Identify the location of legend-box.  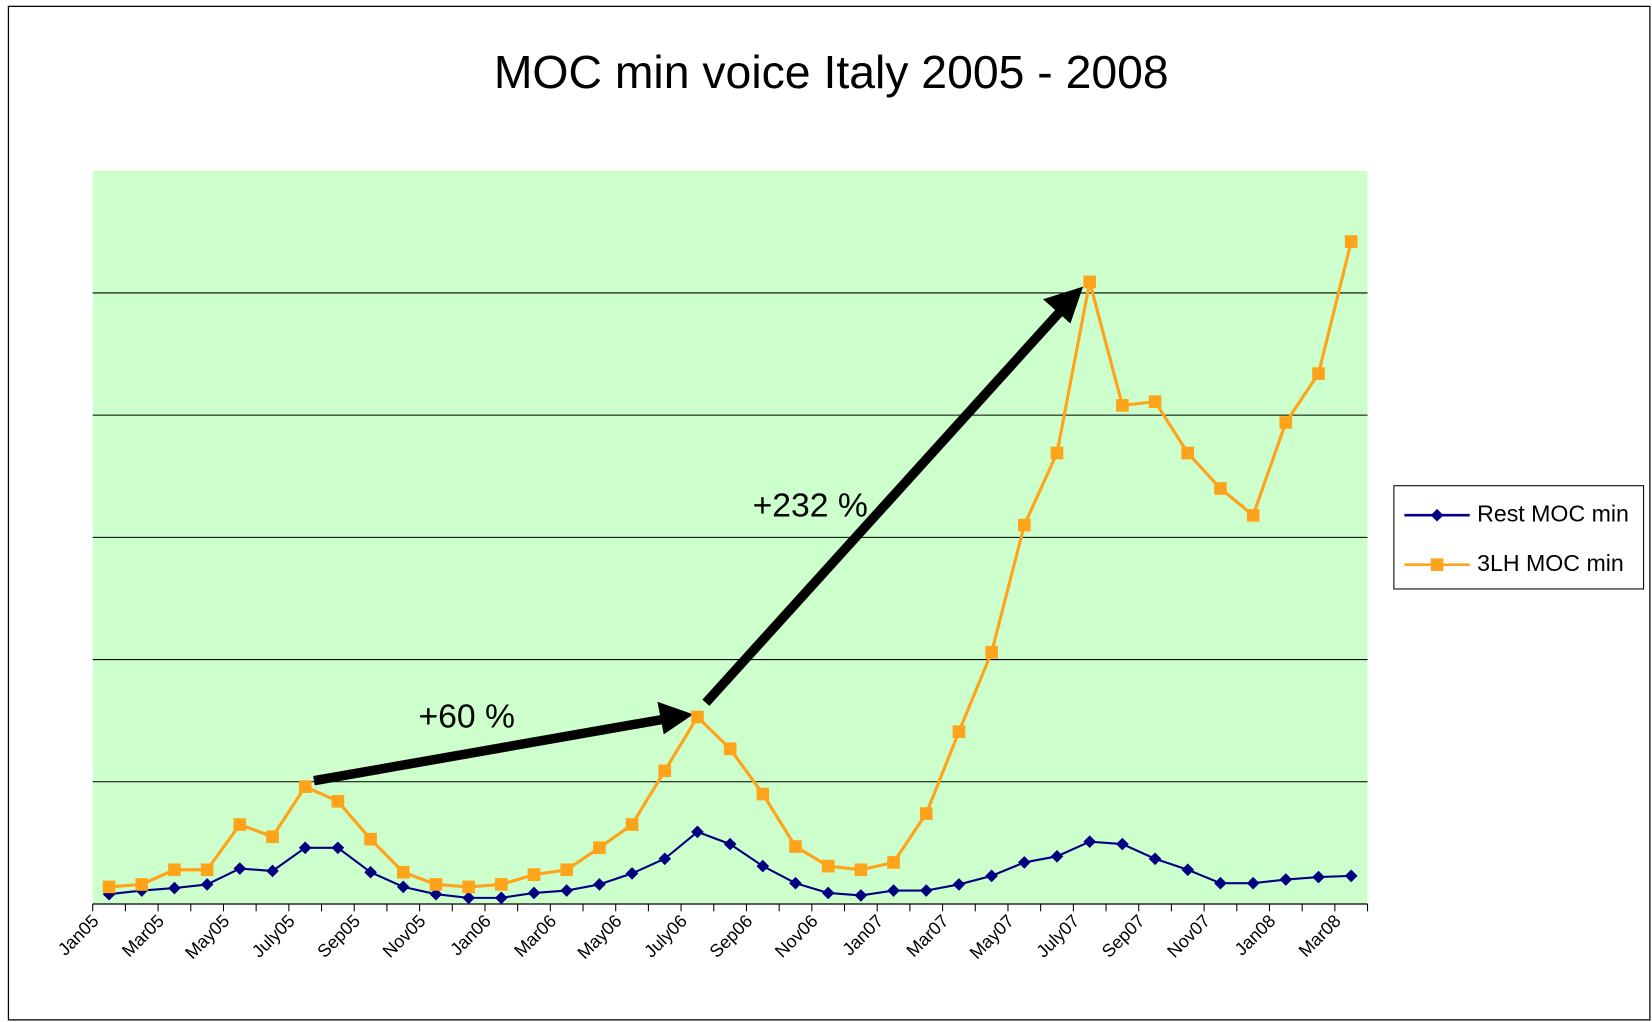
(1519, 537).